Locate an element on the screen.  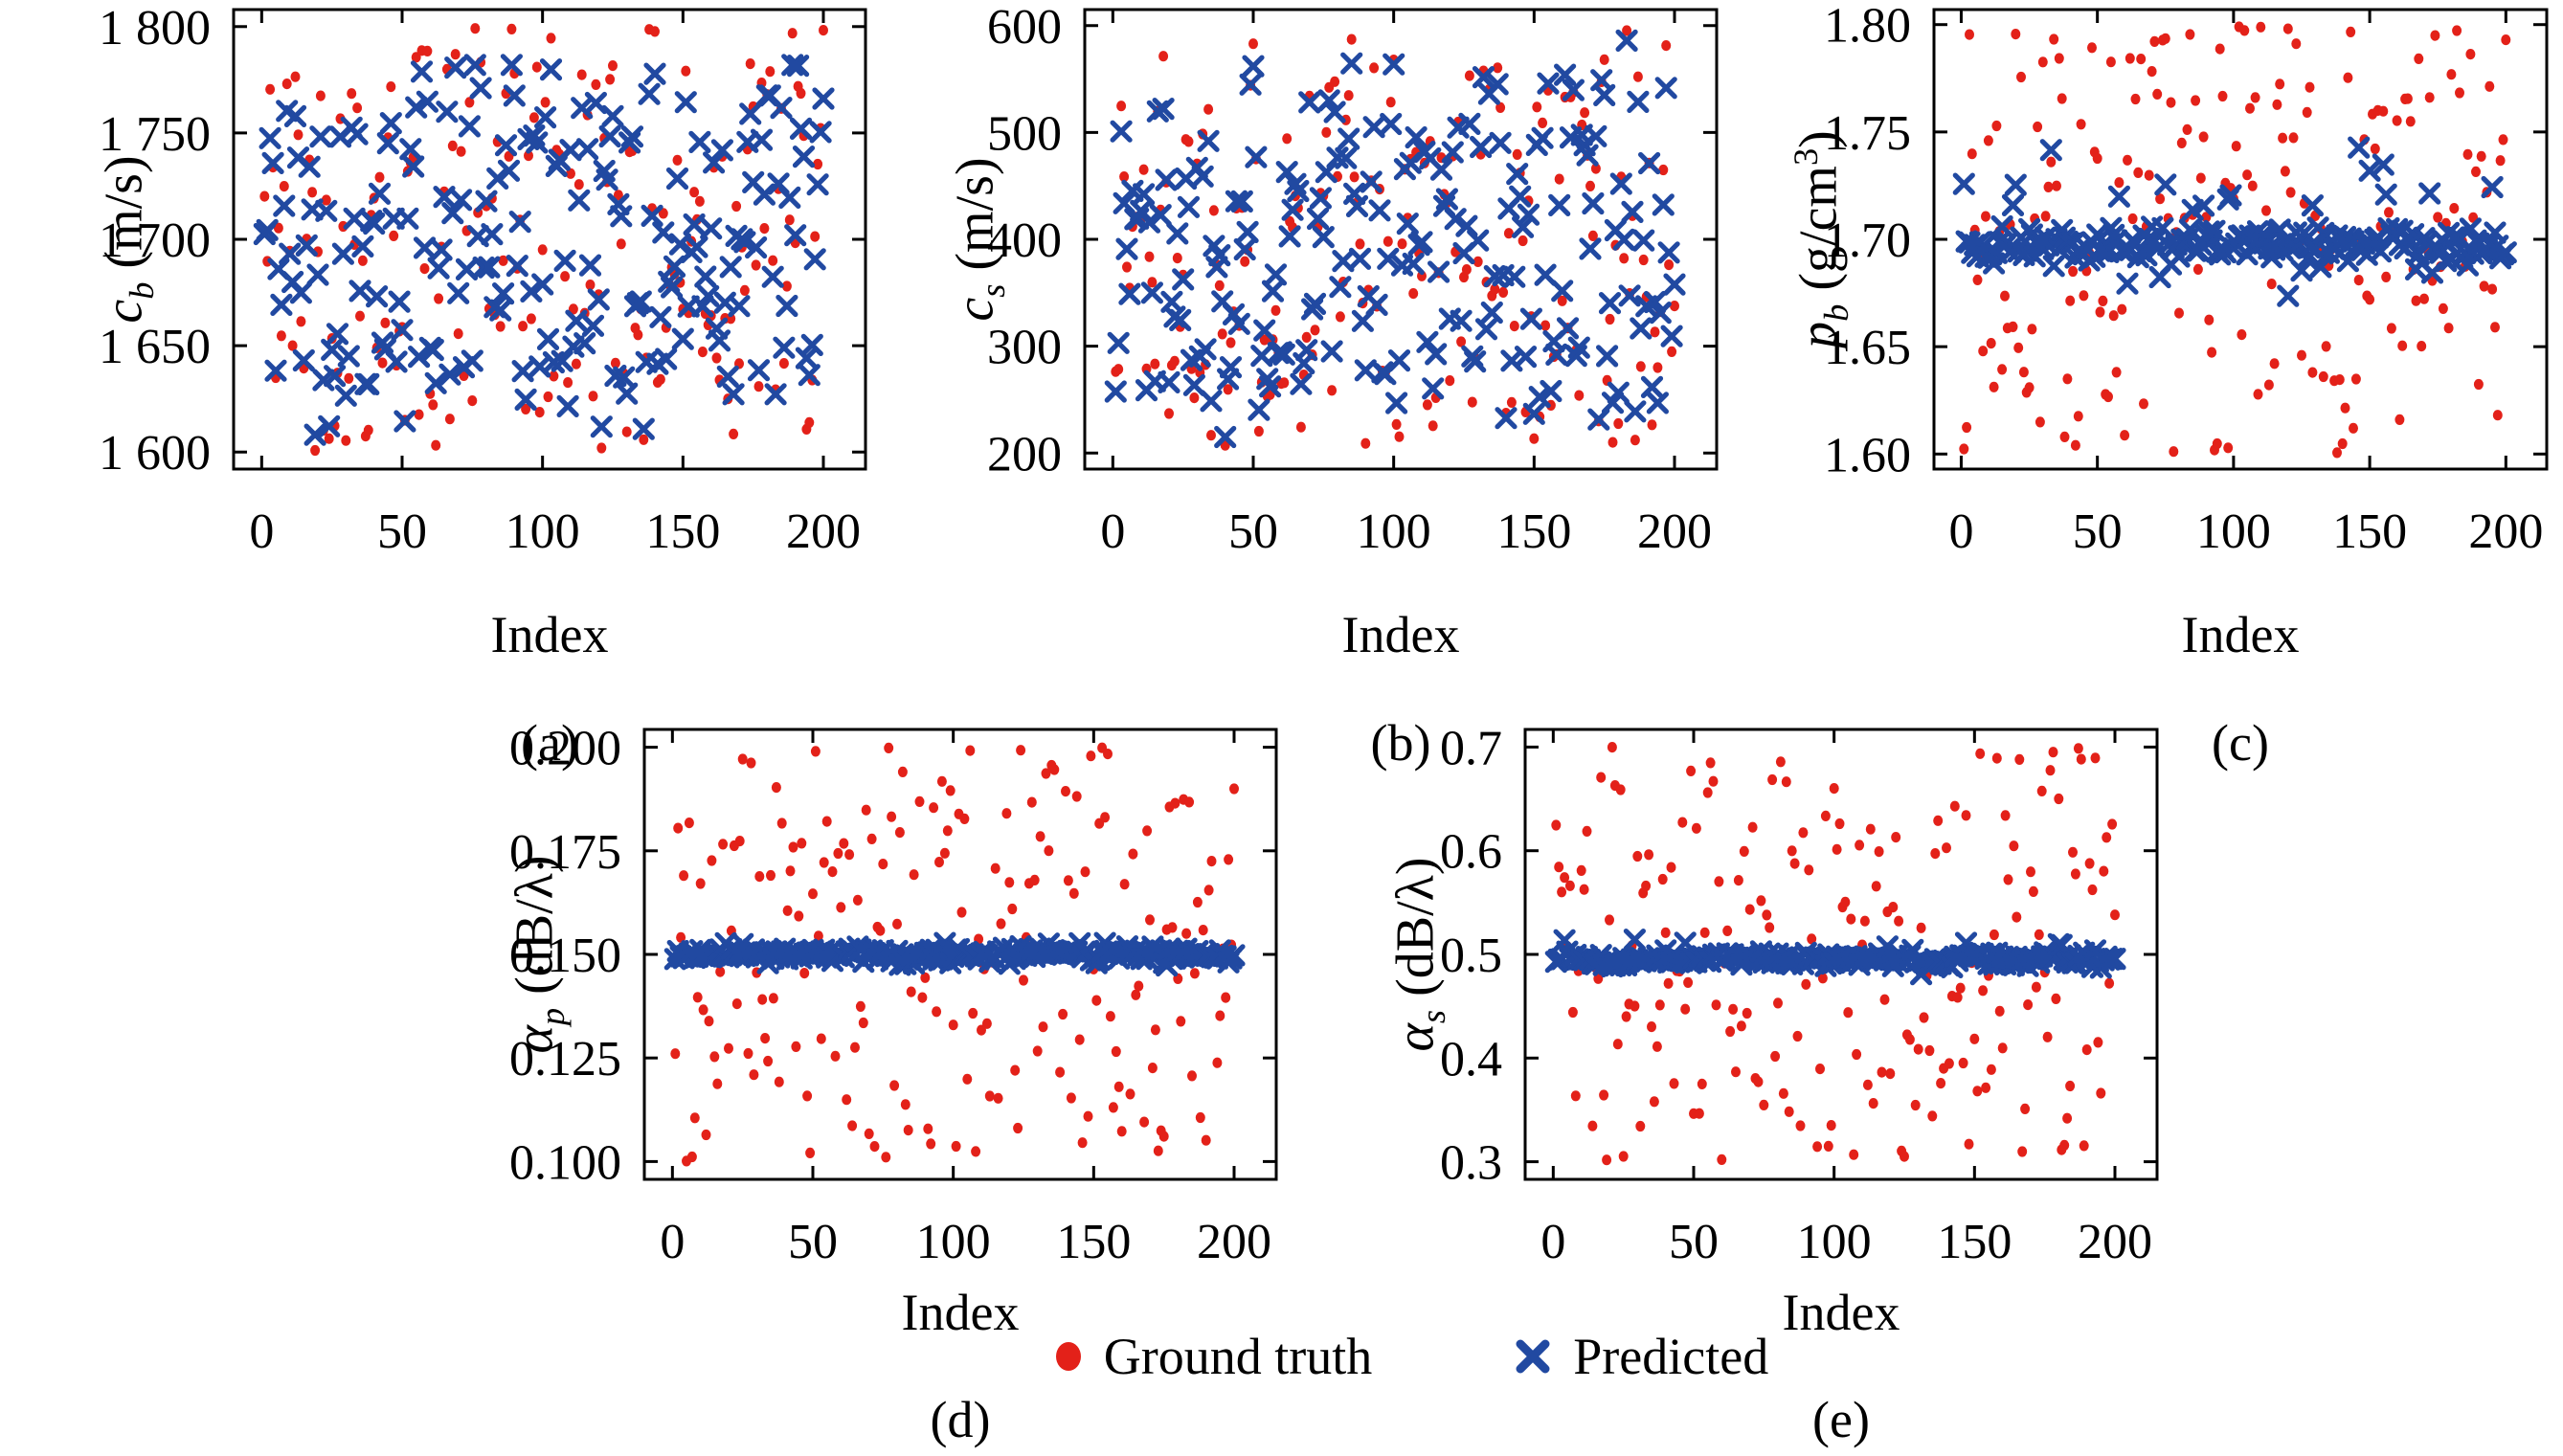
scatter-plot-b: 0 50 100 150 200 200 300 400 500 600 is located at coordinates (1353, 280).